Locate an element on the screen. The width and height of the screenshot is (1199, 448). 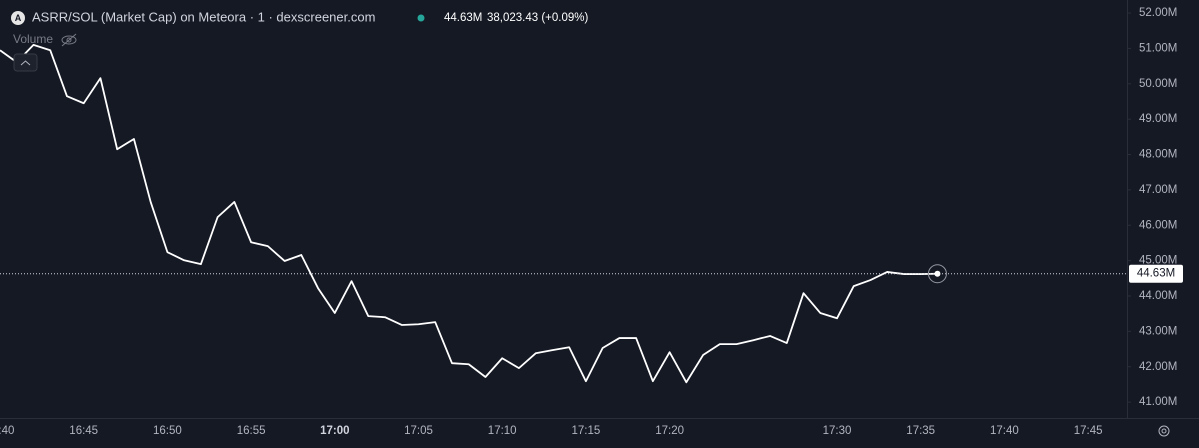
y-tick-label: 48.00M is located at coordinates (1158, 155).